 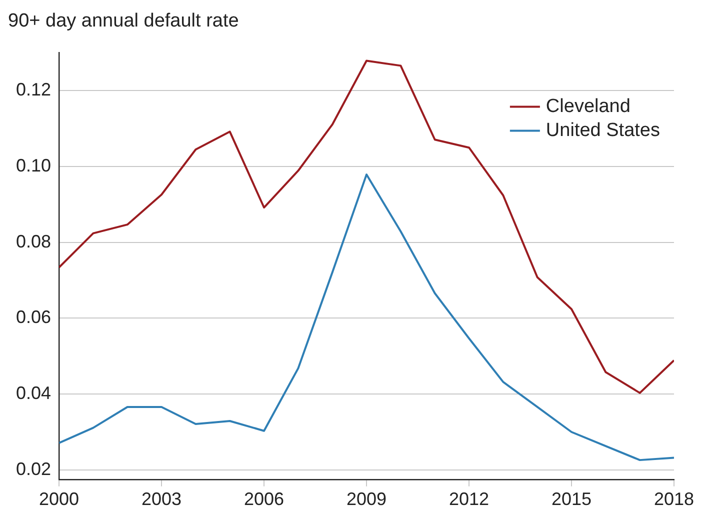 What do you see at coordinates (34, 317) in the screenshot?
I see `y-tick-label: 0.06` at bounding box center [34, 317].